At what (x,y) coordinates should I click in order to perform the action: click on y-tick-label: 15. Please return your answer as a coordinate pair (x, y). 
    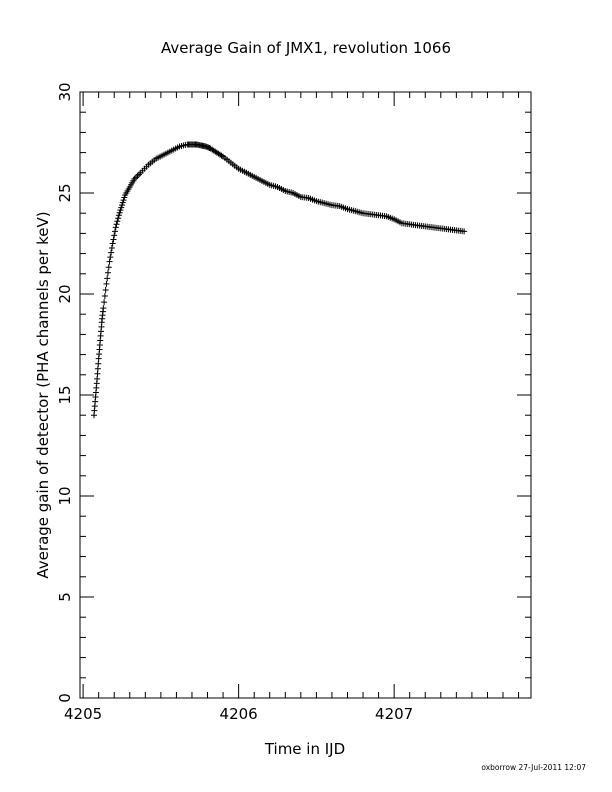
    Looking at the image, I should click on (65, 394).